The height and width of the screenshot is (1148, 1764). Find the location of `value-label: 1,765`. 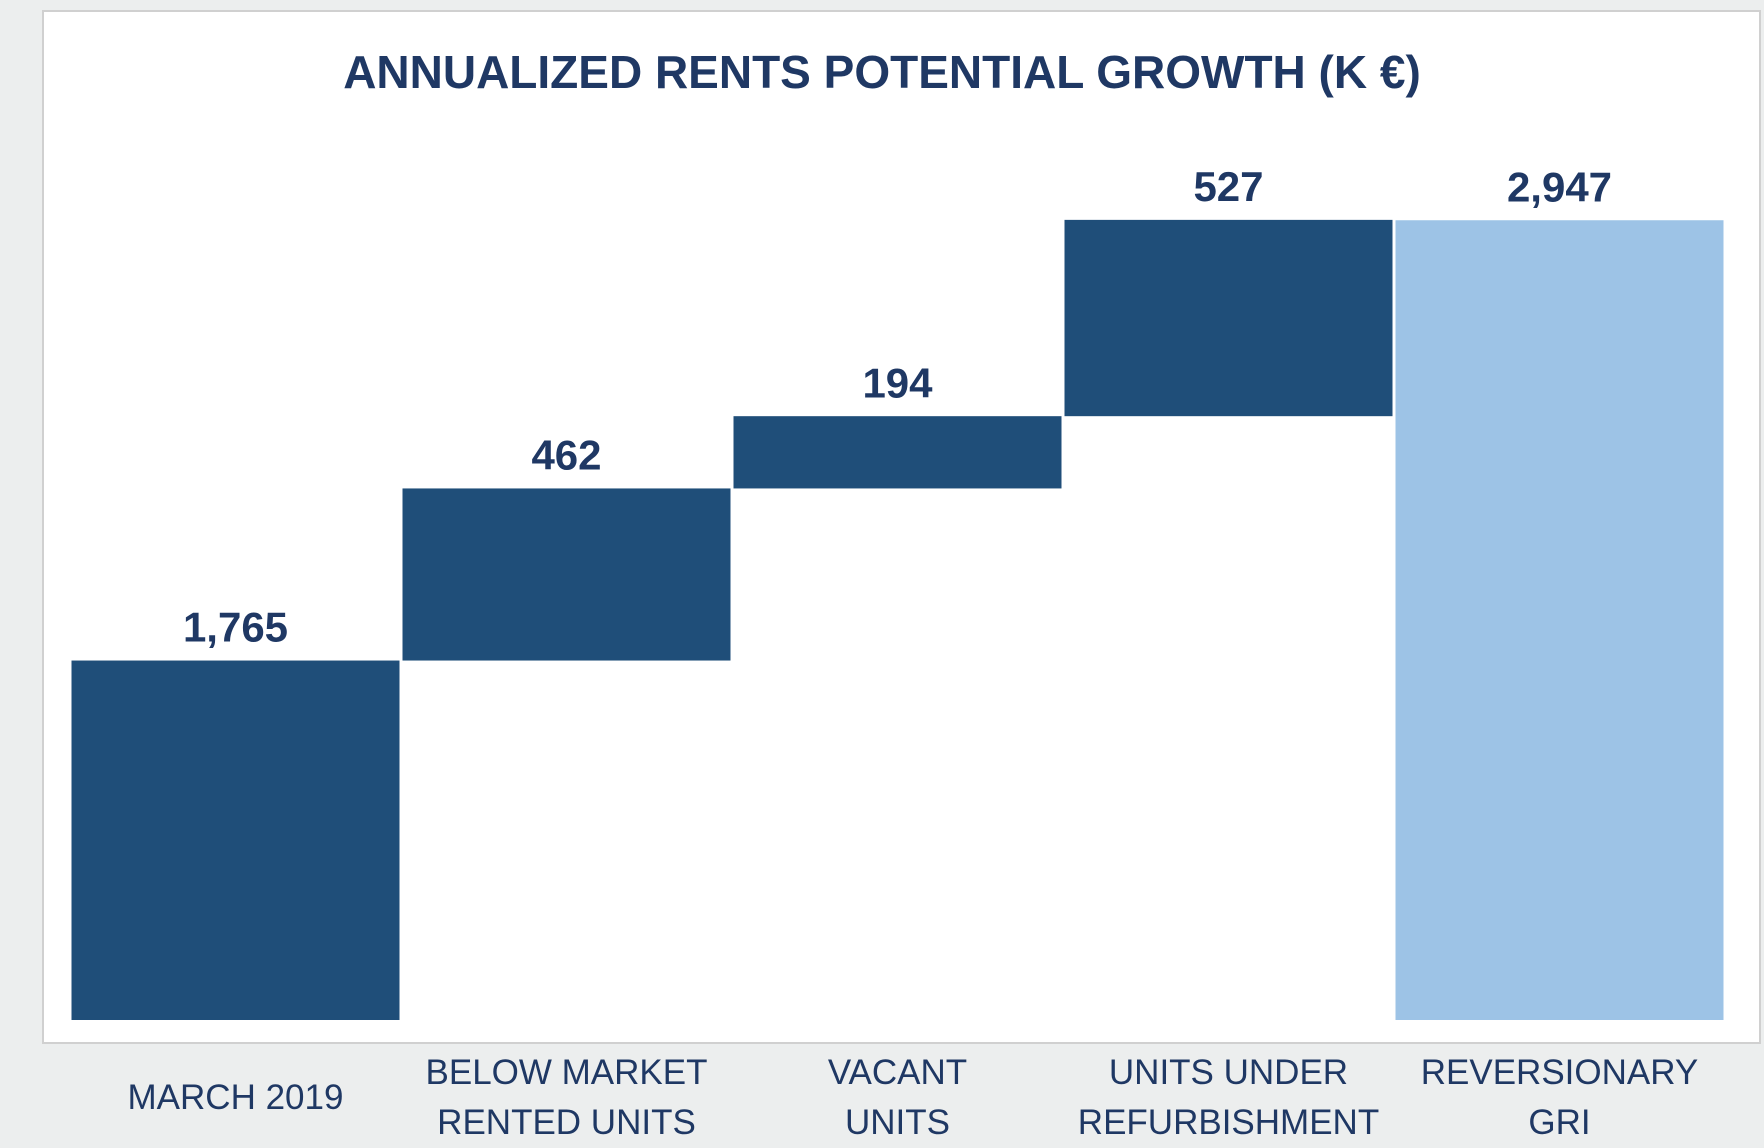

value-label: 1,765 is located at coordinates (235, 627).